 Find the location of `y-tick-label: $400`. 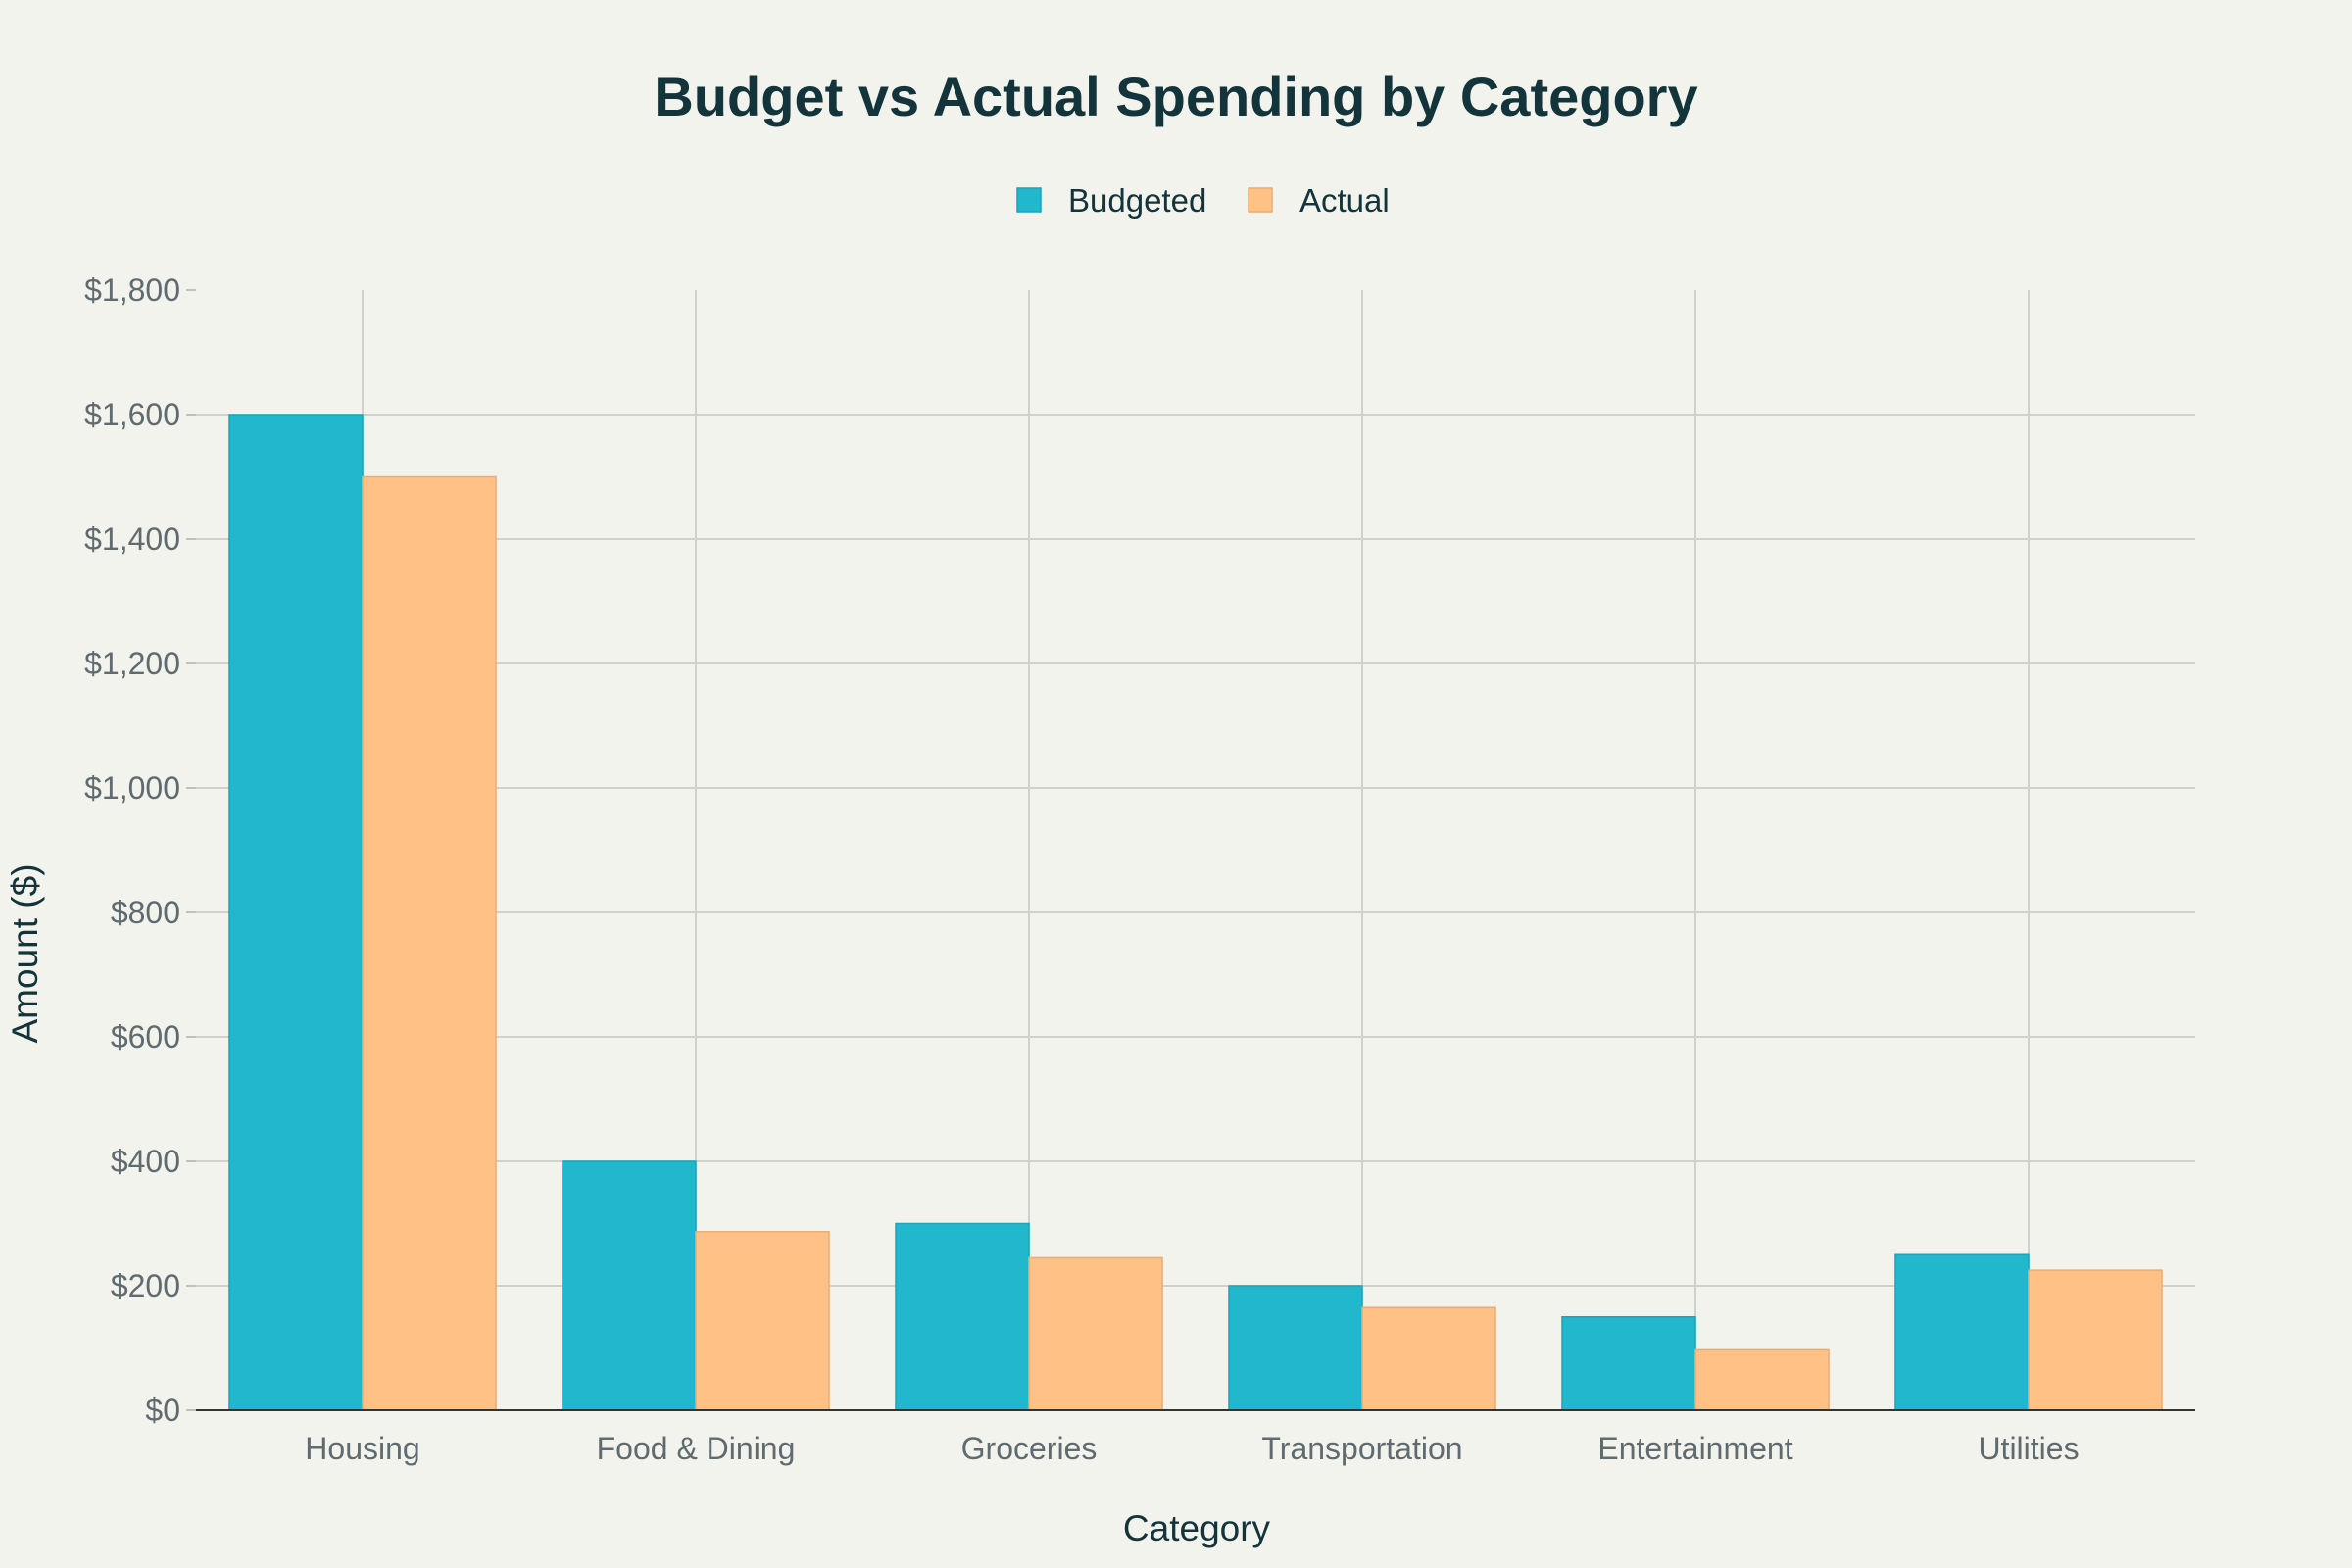

y-tick-label: $400 is located at coordinates (145, 1161).